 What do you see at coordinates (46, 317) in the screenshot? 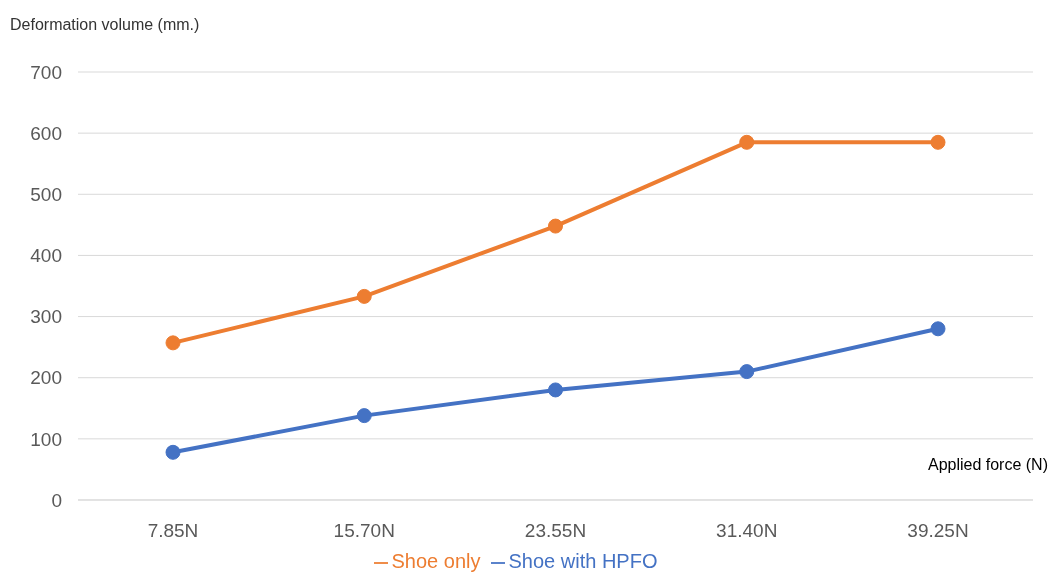
I see `y-tick-label: 300` at bounding box center [46, 317].